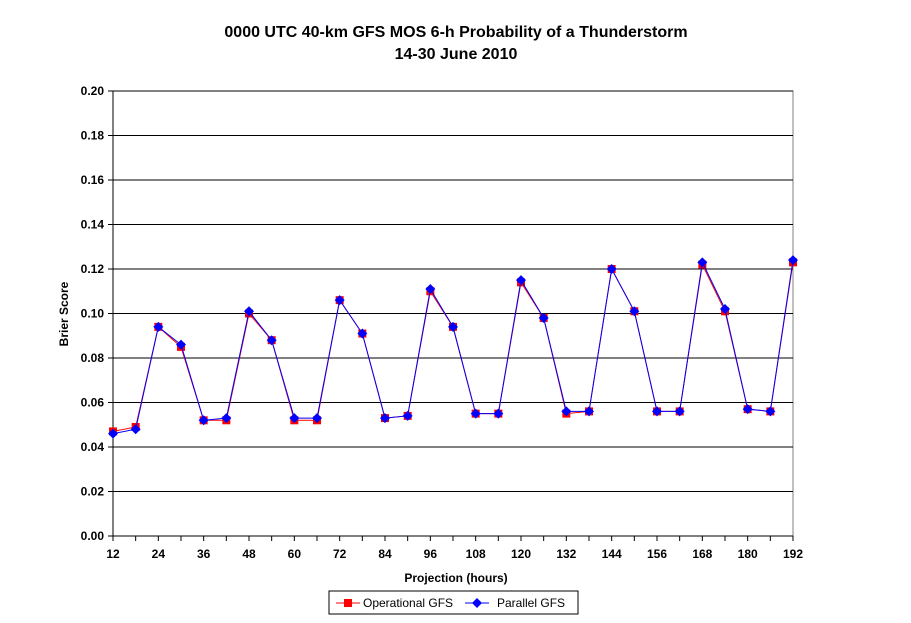  Describe the element at coordinates (408, 603) in the screenshot. I see `legend-label: Operational GFS` at that location.